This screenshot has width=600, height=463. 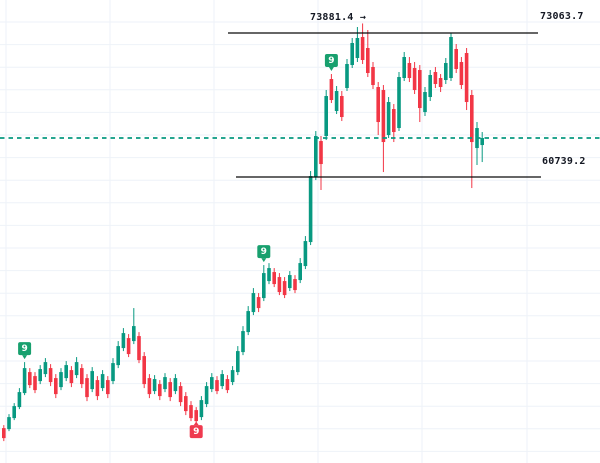 What do you see at coordinates (306, 17) in the screenshot?
I see `high-annotation: 73881.4 →` at bounding box center [306, 17].